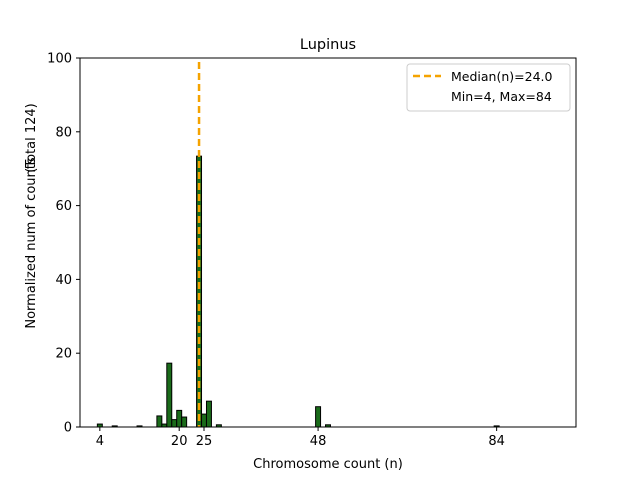  I want to click on y-tick-label: 0, so click(68, 428).